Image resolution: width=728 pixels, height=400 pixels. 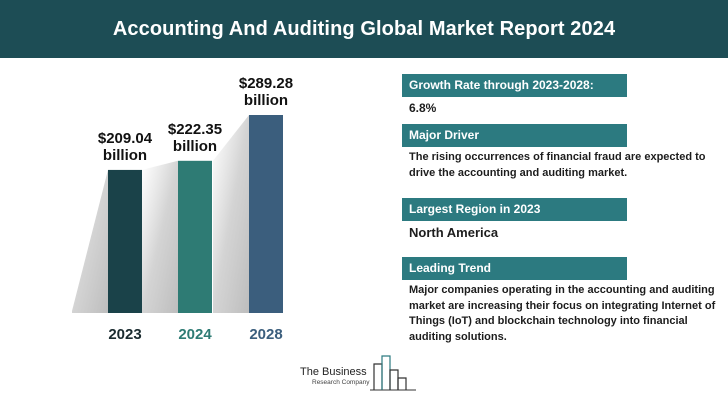 I want to click on growth-rate-value: 6.8%, so click(x=423, y=108).